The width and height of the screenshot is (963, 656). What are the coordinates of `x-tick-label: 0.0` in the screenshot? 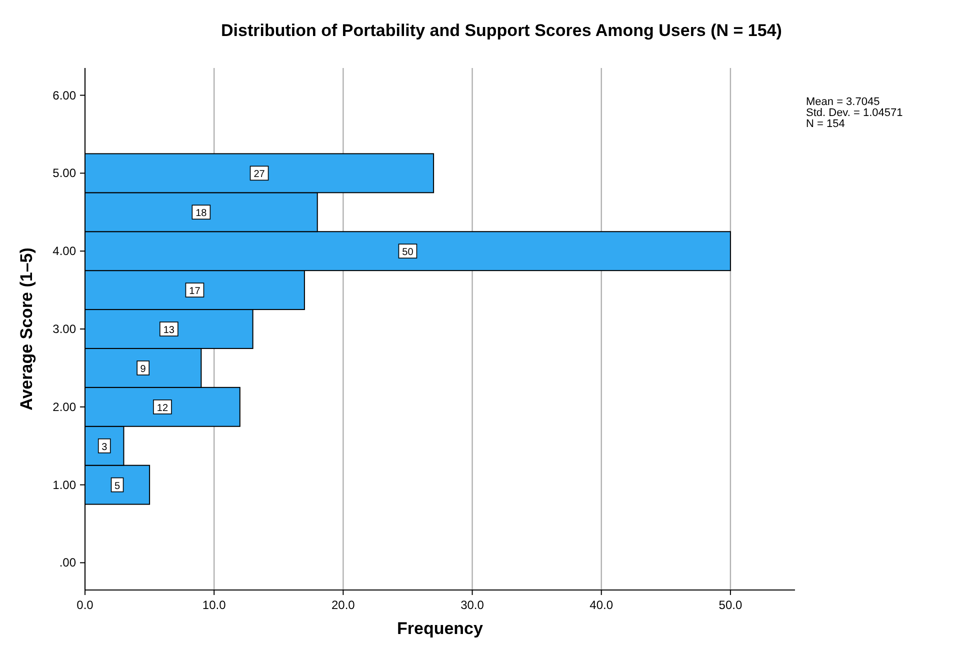 It's located at (85, 605).